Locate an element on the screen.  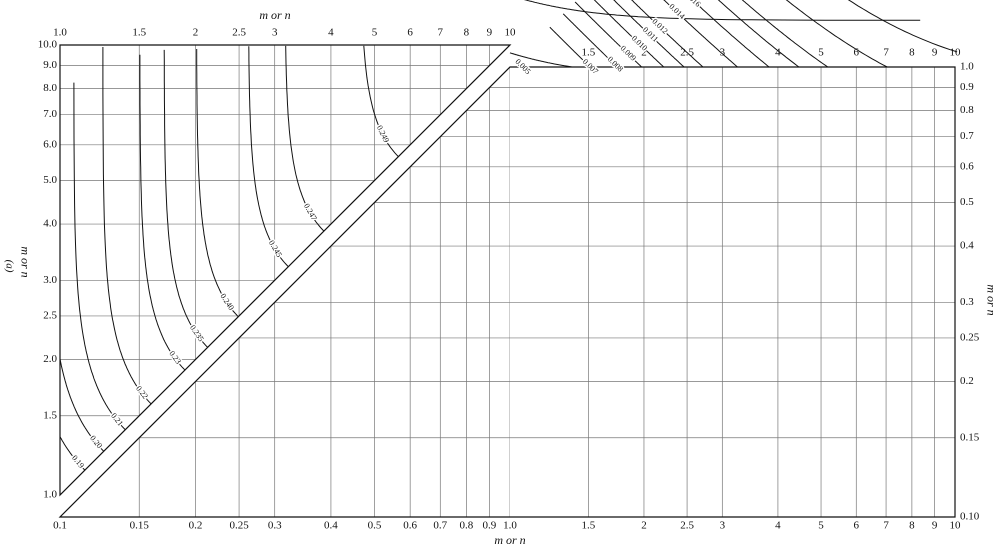
x-tick-label-bottom: 0.8 is located at coordinates (467, 526).